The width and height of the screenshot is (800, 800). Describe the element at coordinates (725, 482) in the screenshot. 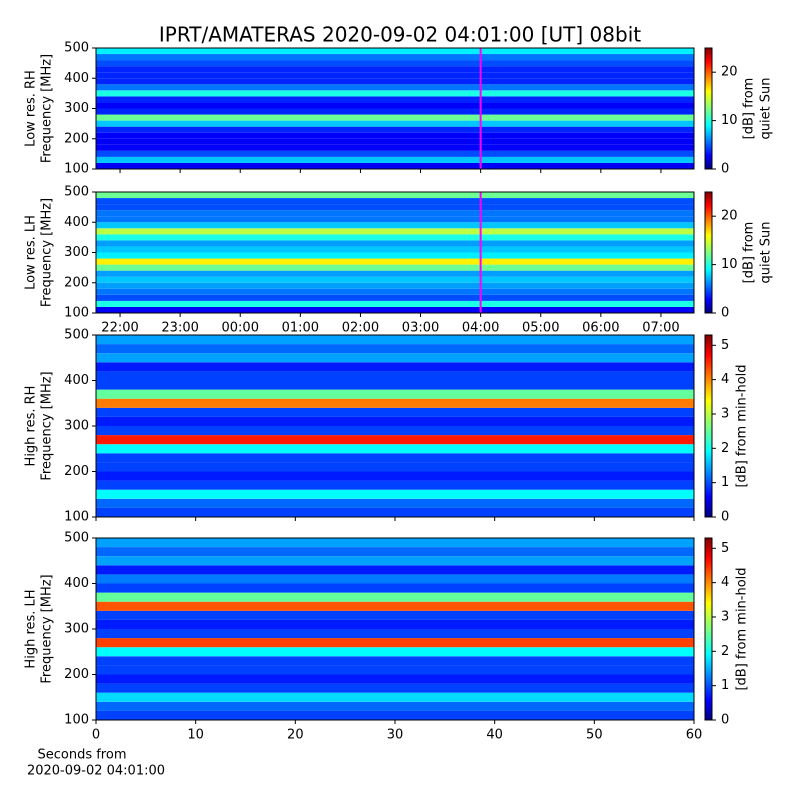

I see `colorbar-tick-label: 1` at that location.